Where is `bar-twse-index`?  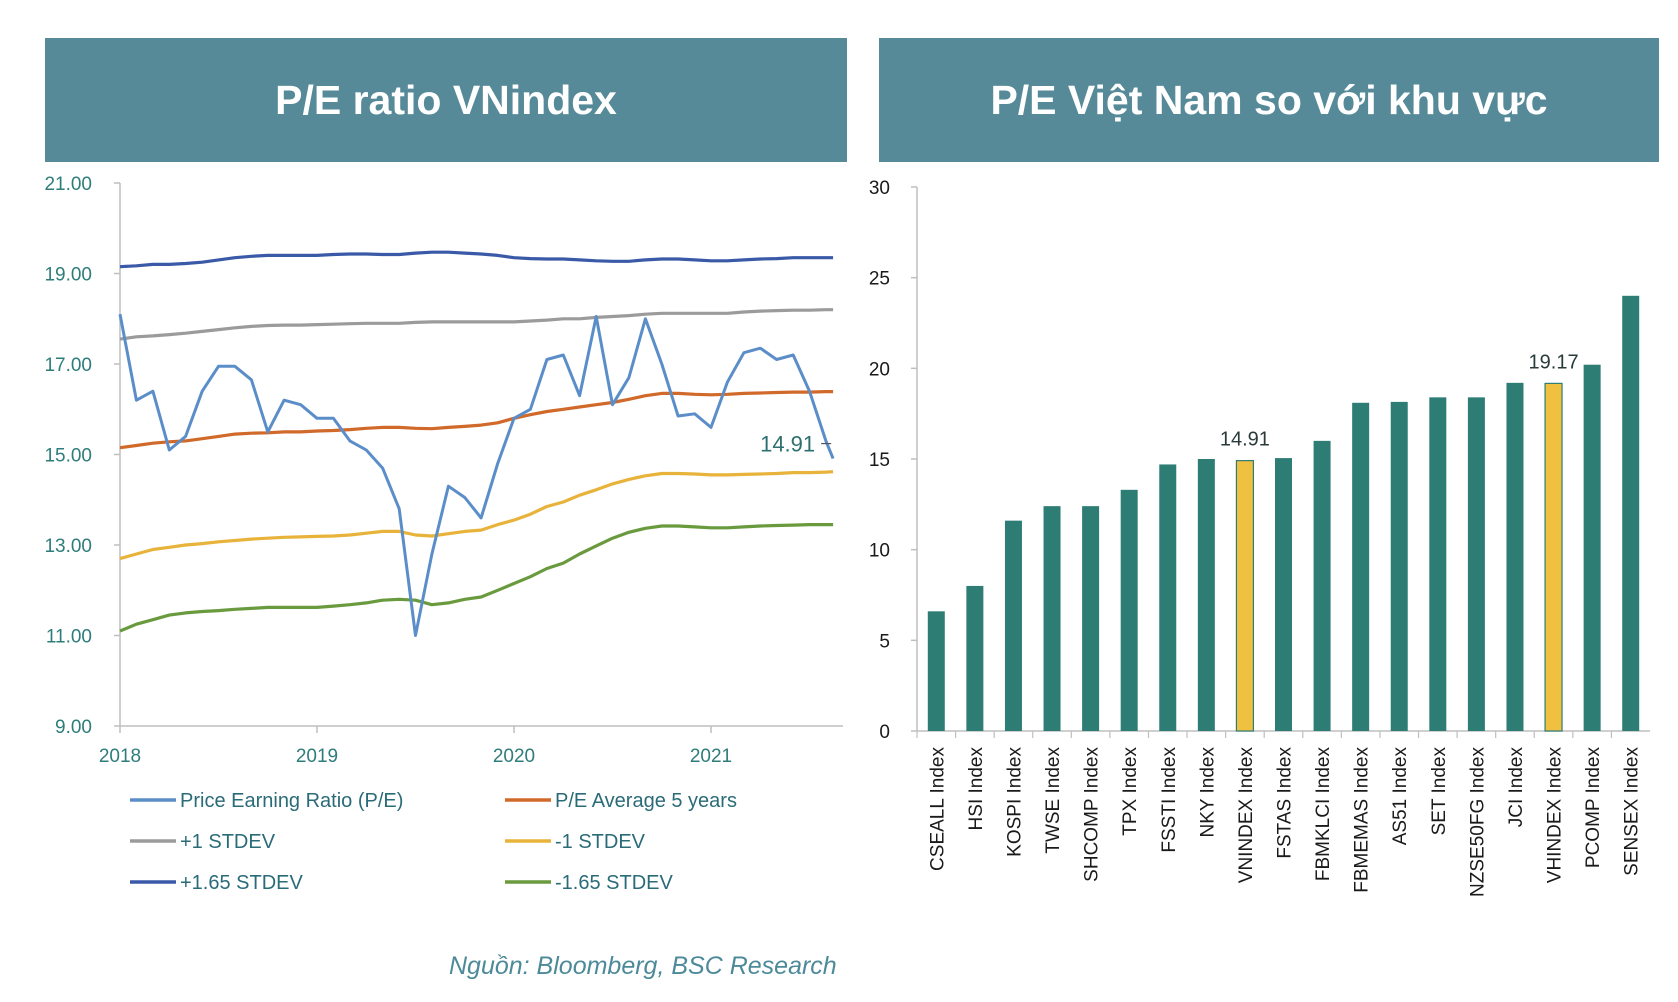 bar-twse-index is located at coordinates (1052, 618).